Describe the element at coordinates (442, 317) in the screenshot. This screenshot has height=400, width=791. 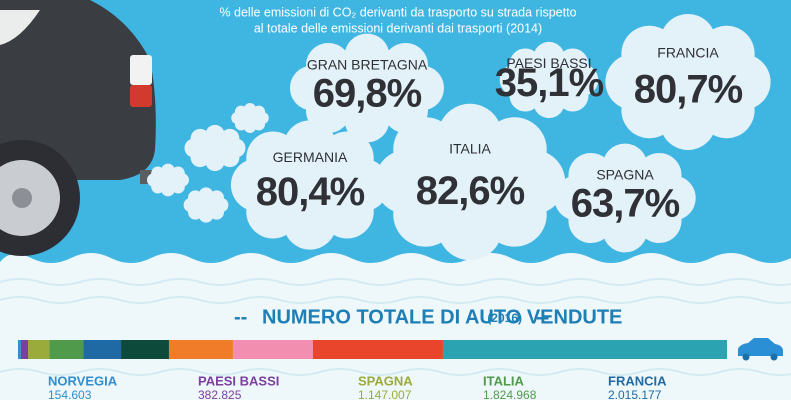
I see `chart-title: NUMERO TOTALE DI AUTO VENDUTE` at that location.